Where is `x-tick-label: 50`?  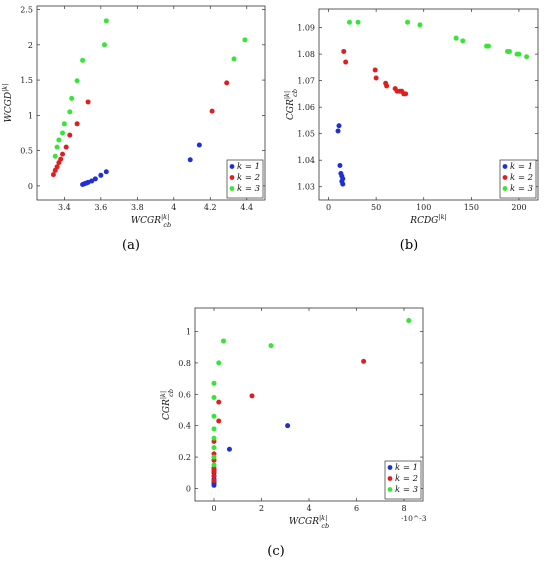 x-tick-label: 50 is located at coordinates (376, 207).